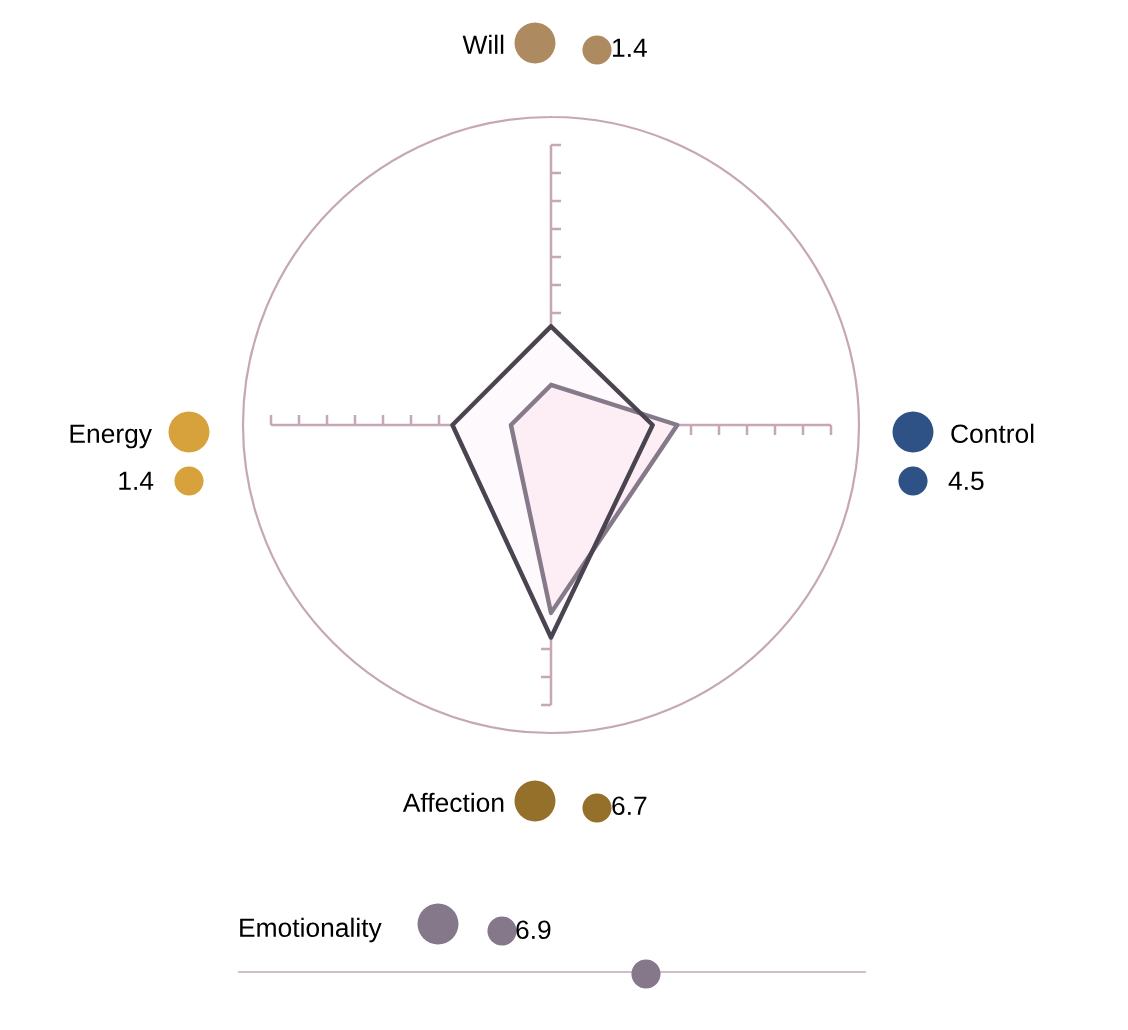 This screenshot has height=1030, width=1128. Describe the element at coordinates (311, 930) in the screenshot. I see `category-label: Emotionality` at that location.